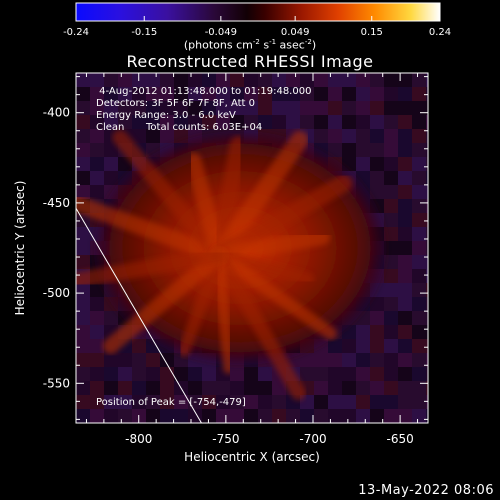 This screenshot has height=500, width=500. Describe the element at coordinates (56, 203) in the screenshot. I see `y-tick-label: -450` at that location.